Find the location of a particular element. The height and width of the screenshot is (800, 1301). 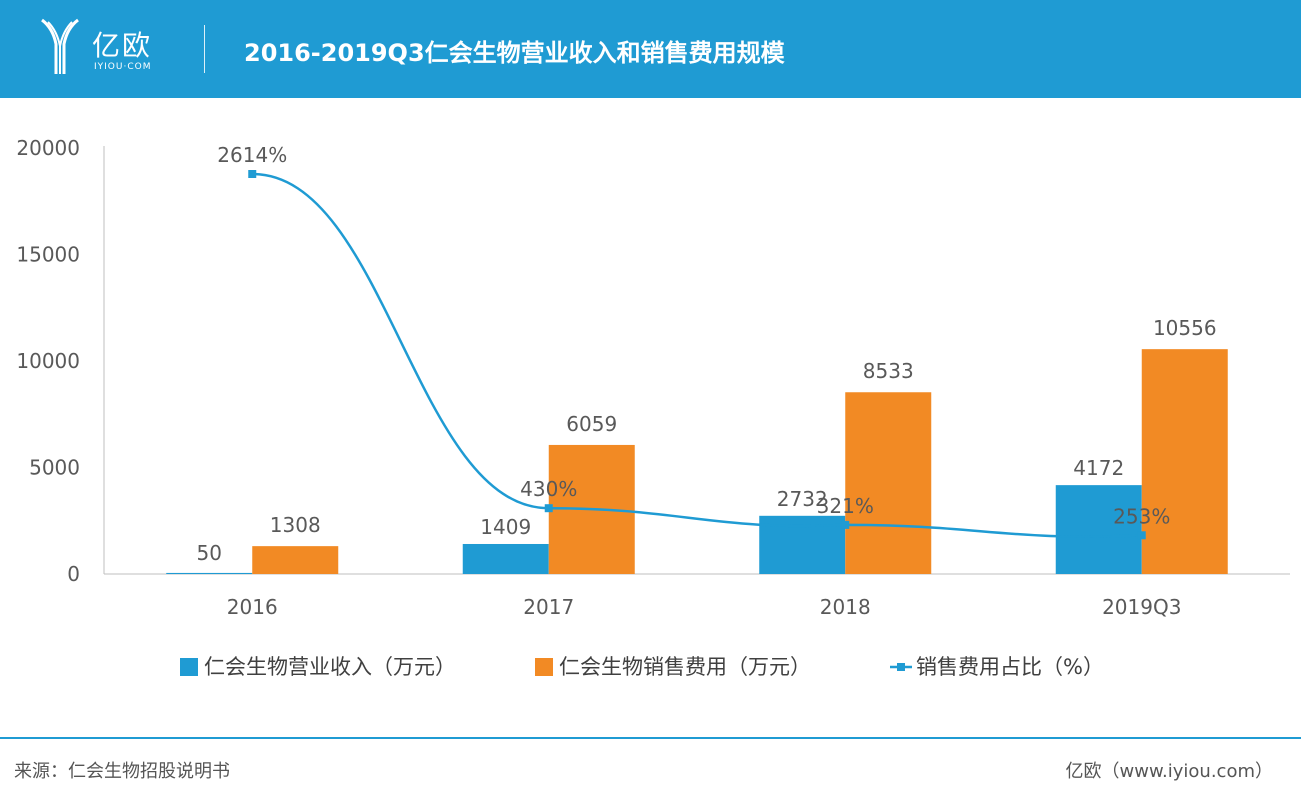

x-tick-label: 2019Q3 is located at coordinates (1141, 607).